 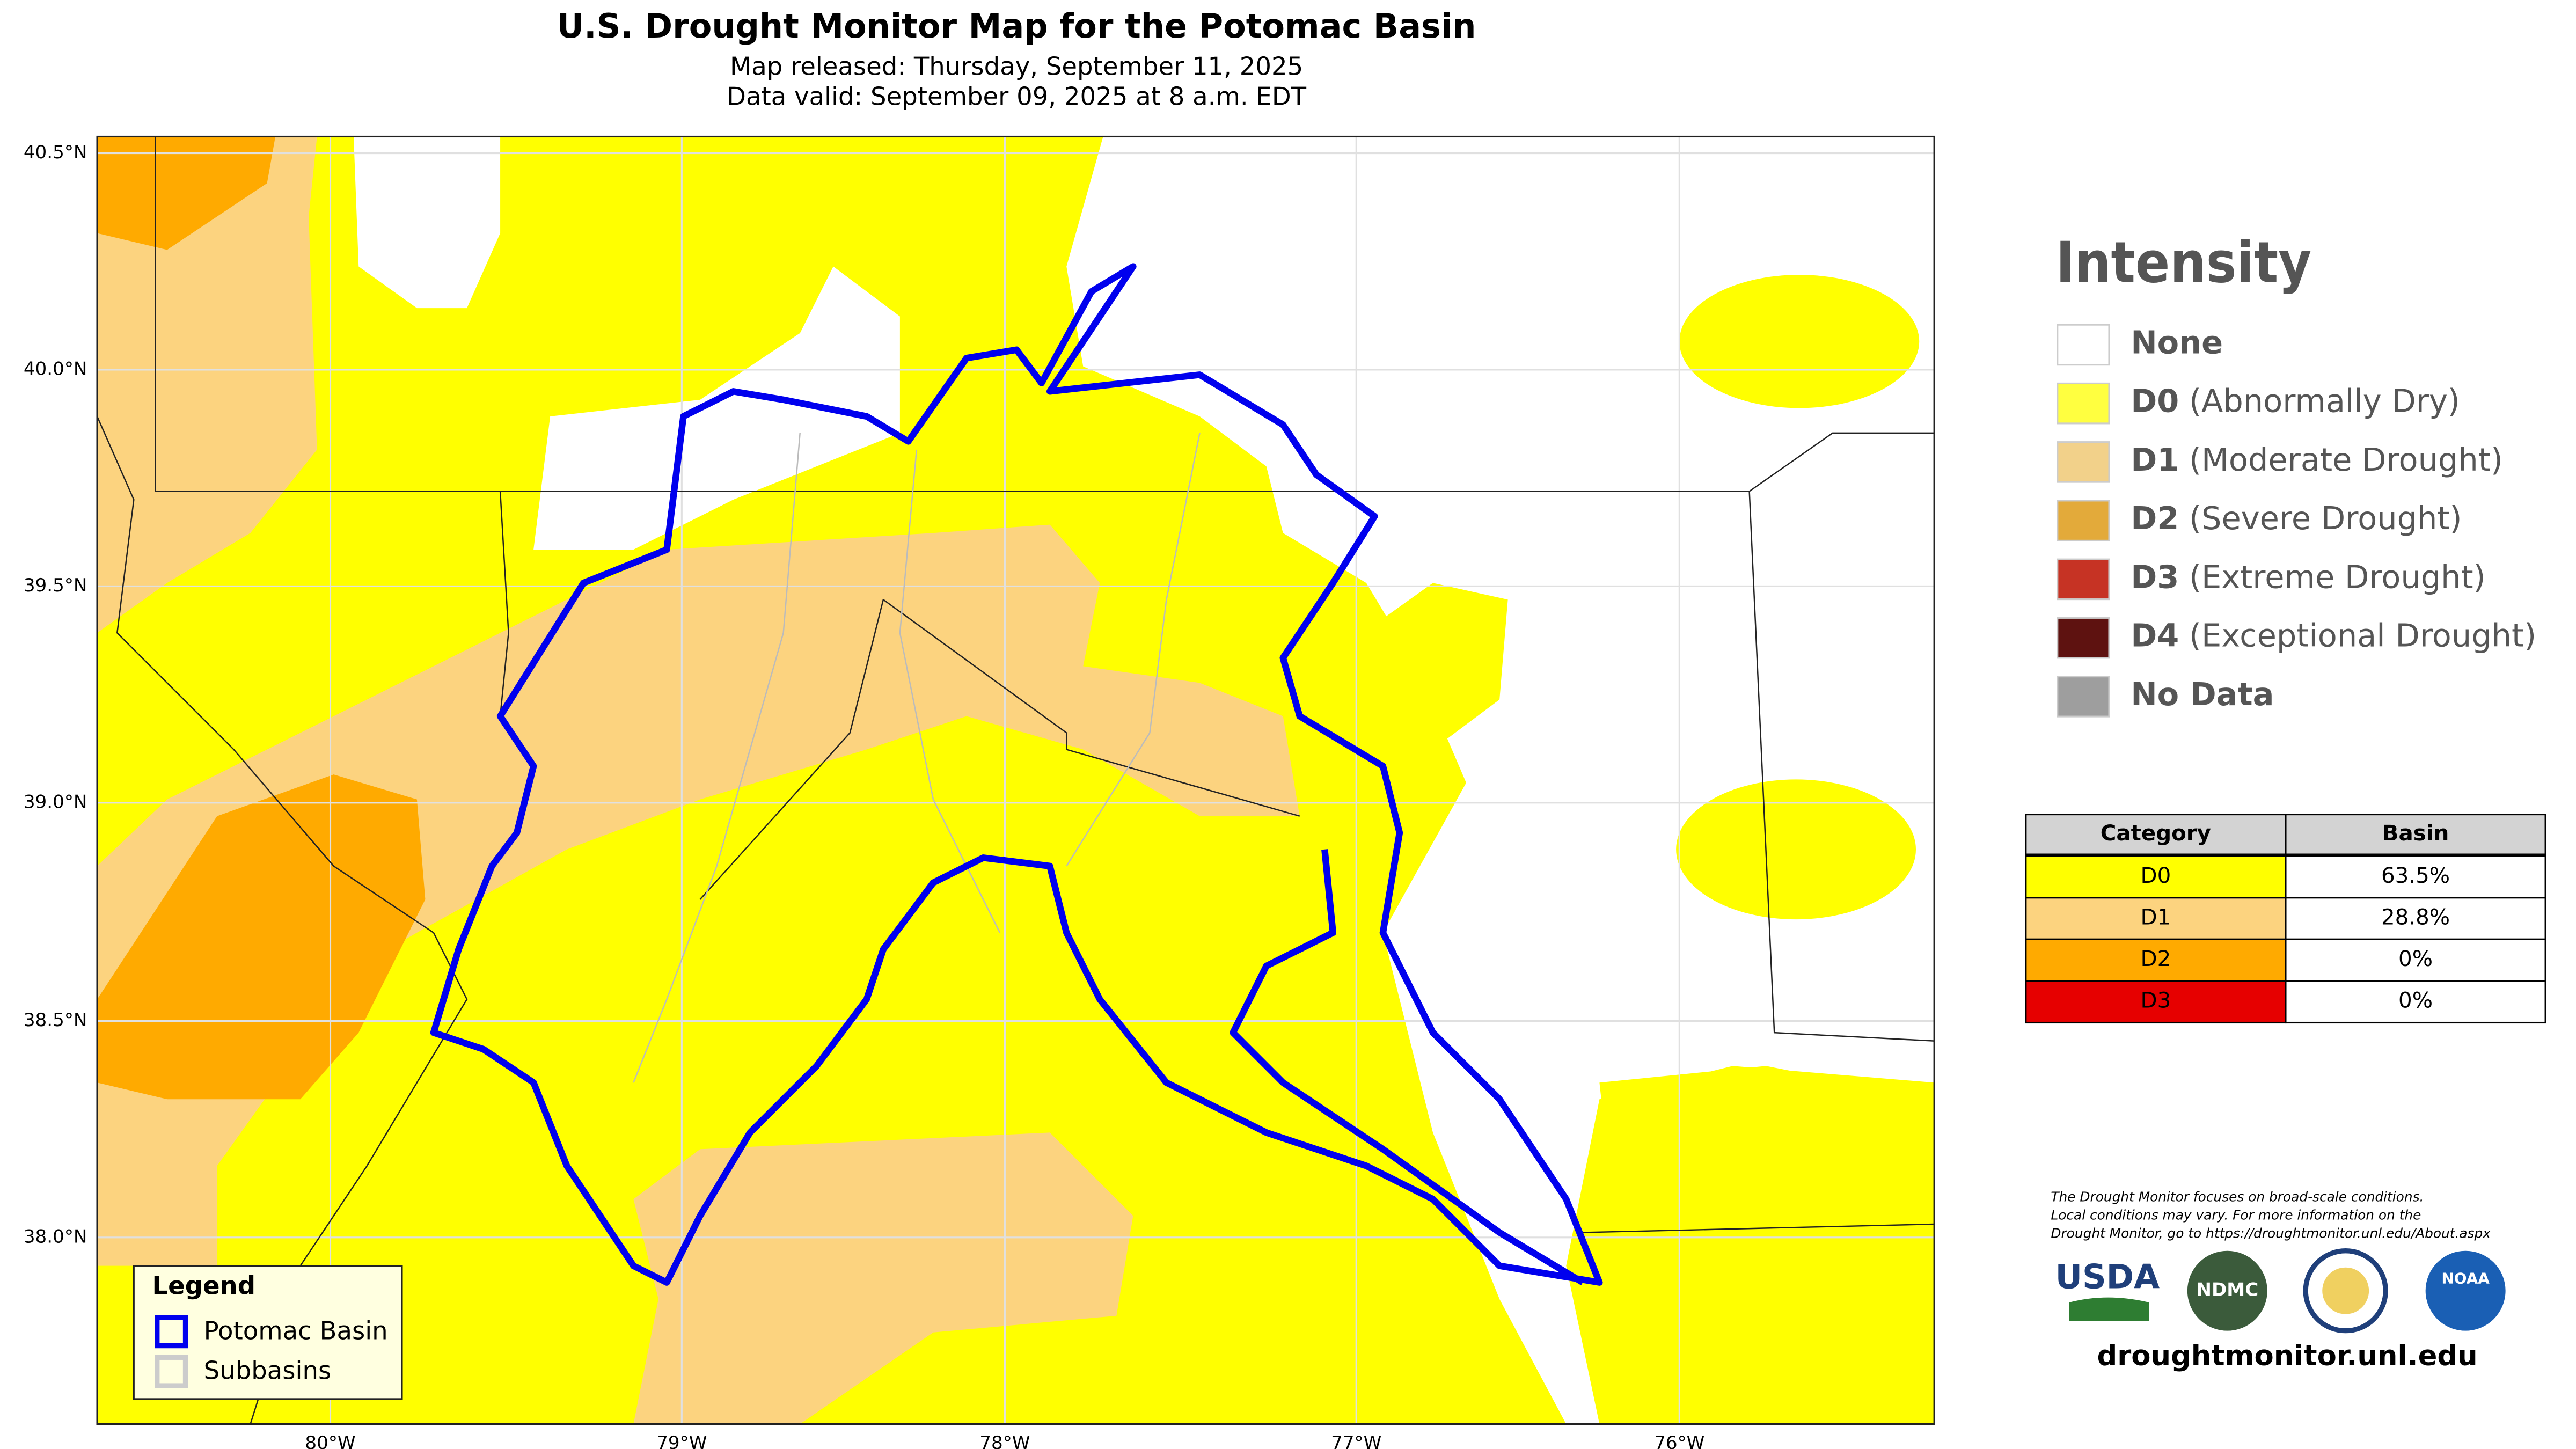 What do you see at coordinates (681, 1440) in the screenshot?
I see `lon-label: 79°W` at bounding box center [681, 1440].